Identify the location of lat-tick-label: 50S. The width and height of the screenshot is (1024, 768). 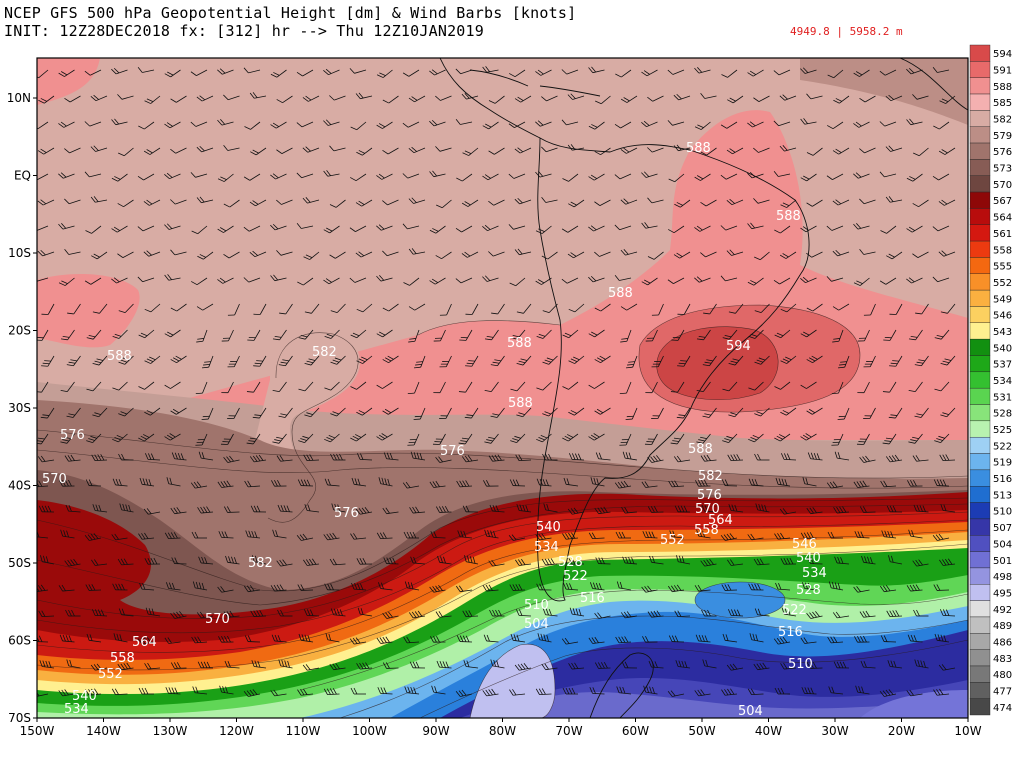
(19, 563).